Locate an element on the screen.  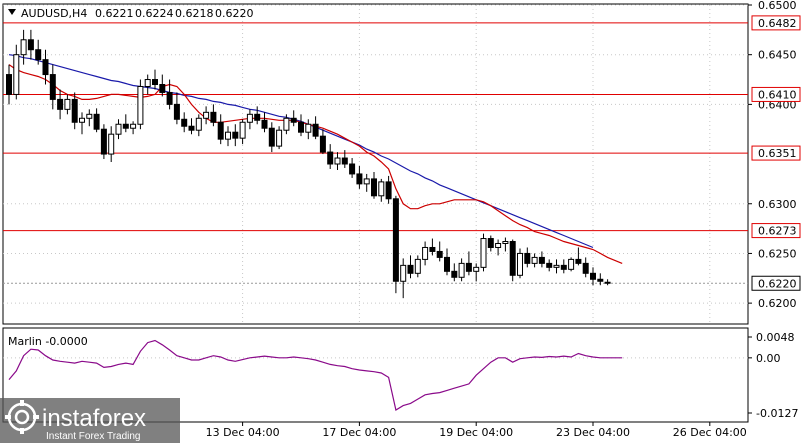
low-value: 0.6218 is located at coordinates (194, 13).